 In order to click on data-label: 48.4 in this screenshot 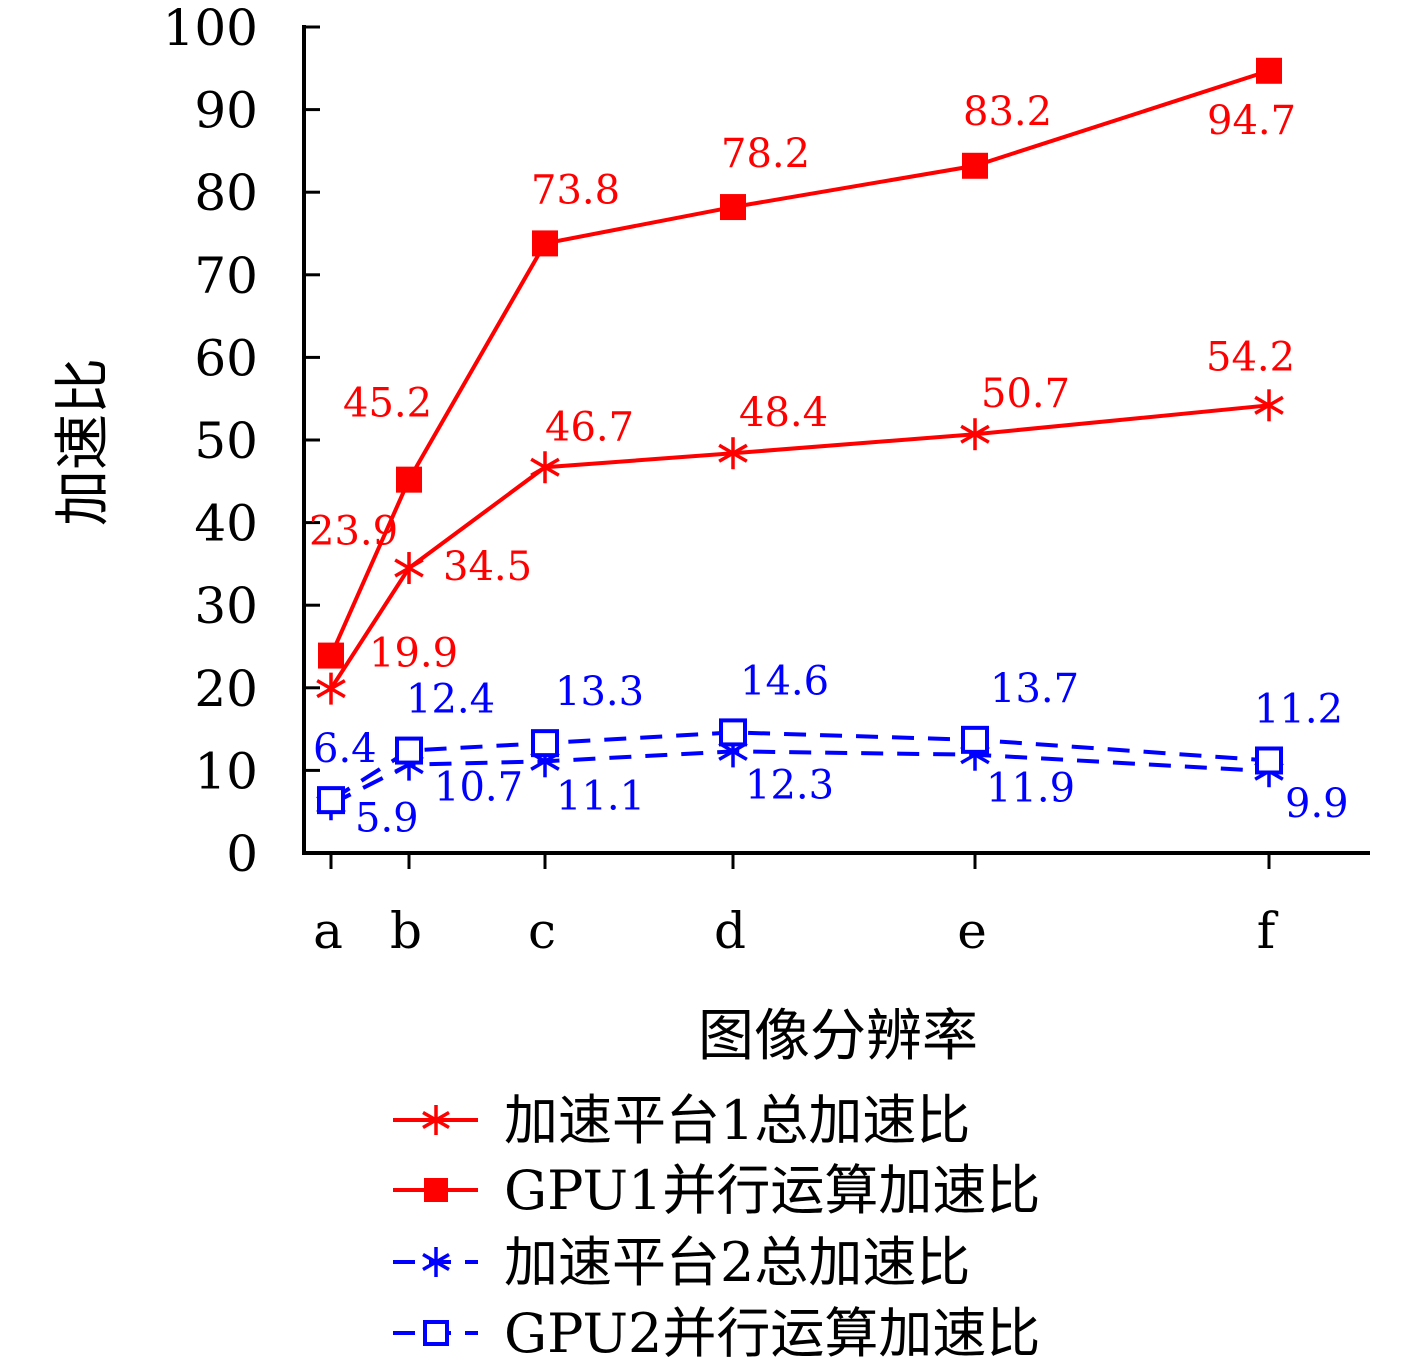, I will do `click(783, 413)`.